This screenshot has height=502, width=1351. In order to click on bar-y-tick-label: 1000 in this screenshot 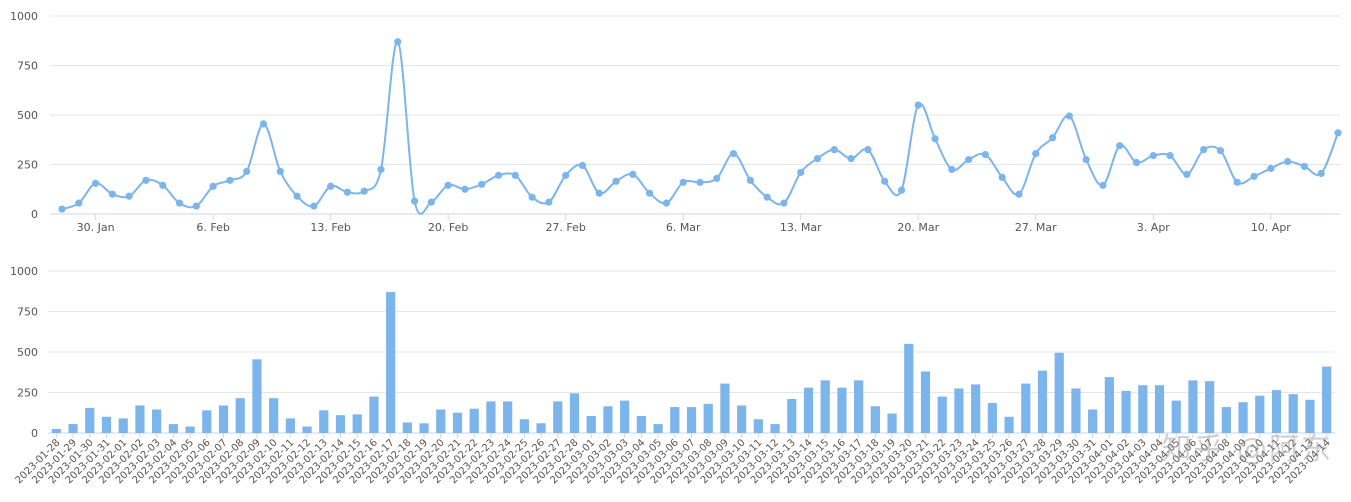, I will do `click(24, 271)`.